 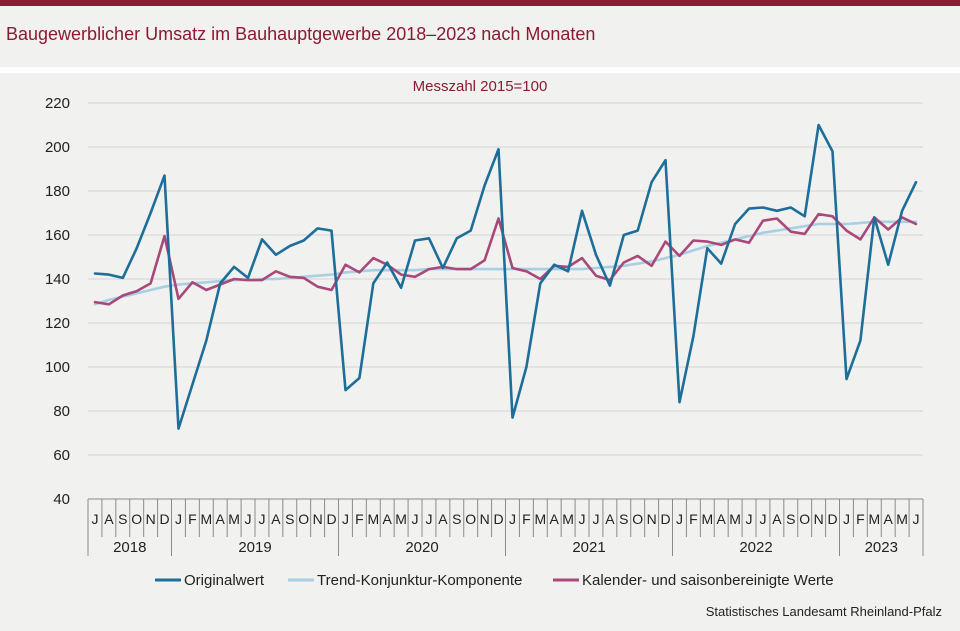 What do you see at coordinates (480, 70) in the screenshot?
I see `title-separator` at bounding box center [480, 70].